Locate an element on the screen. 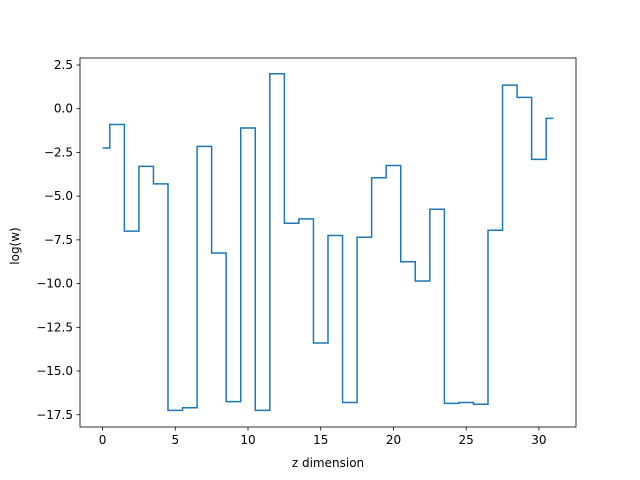 This screenshot has height=480, width=640. x-tick-label: 0 is located at coordinates (103, 440).